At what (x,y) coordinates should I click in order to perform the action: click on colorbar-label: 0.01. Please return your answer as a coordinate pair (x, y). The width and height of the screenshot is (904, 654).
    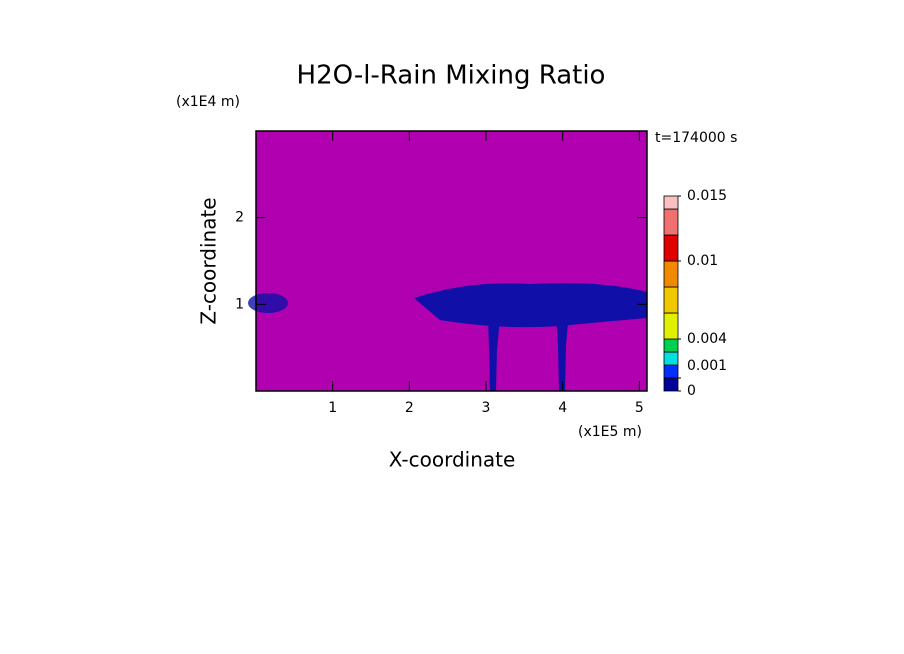
    Looking at the image, I should click on (702, 261).